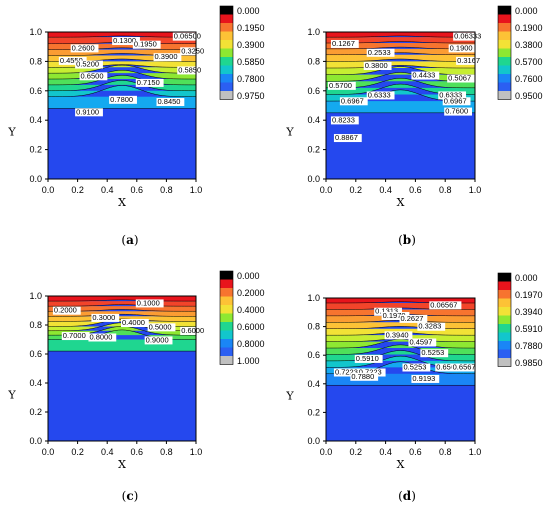  I want to click on legend-frame, so click(504, 319).